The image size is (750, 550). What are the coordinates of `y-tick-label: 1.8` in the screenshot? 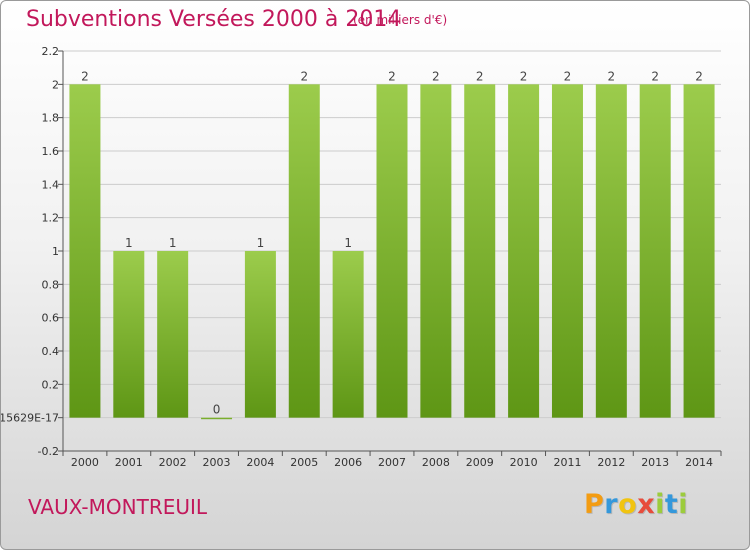 It's located at (51, 118).